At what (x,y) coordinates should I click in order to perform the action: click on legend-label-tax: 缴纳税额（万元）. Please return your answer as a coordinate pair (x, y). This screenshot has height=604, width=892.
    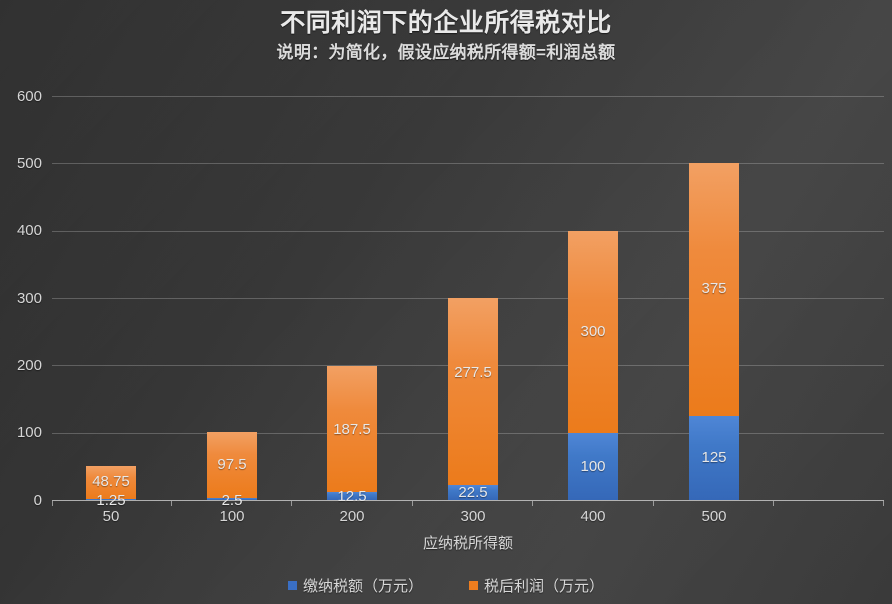
    Looking at the image, I should click on (362, 586).